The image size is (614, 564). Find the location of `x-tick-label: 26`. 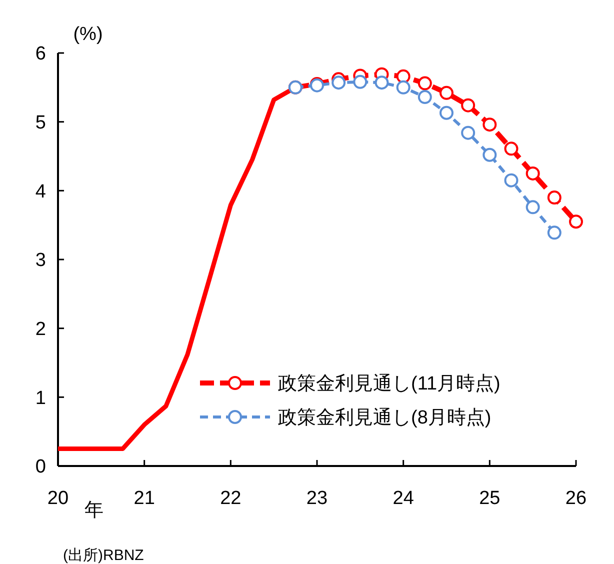

x-tick-label: 26 is located at coordinates (576, 498).